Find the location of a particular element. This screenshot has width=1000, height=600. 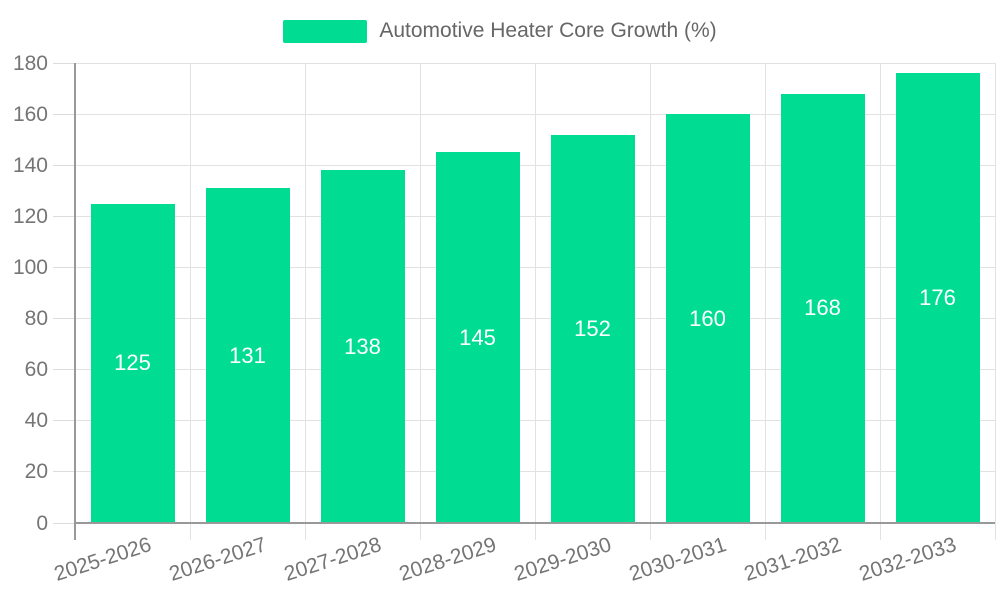

y-axis-tick-label: 140 is located at coordinates (30, 165).